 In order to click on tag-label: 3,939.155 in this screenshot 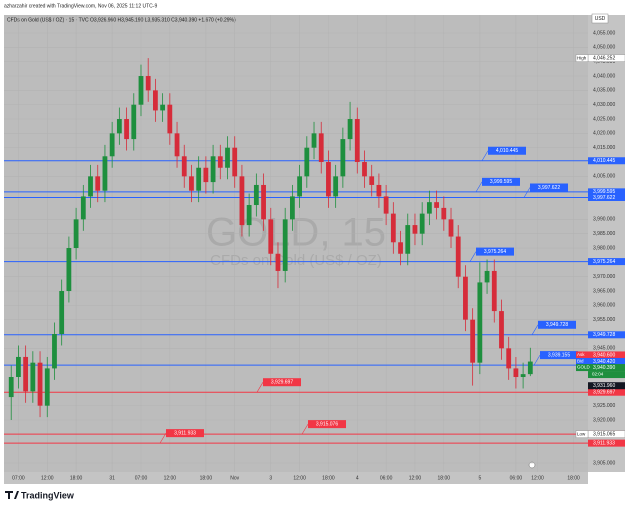, I will do `click(559, 355)`.